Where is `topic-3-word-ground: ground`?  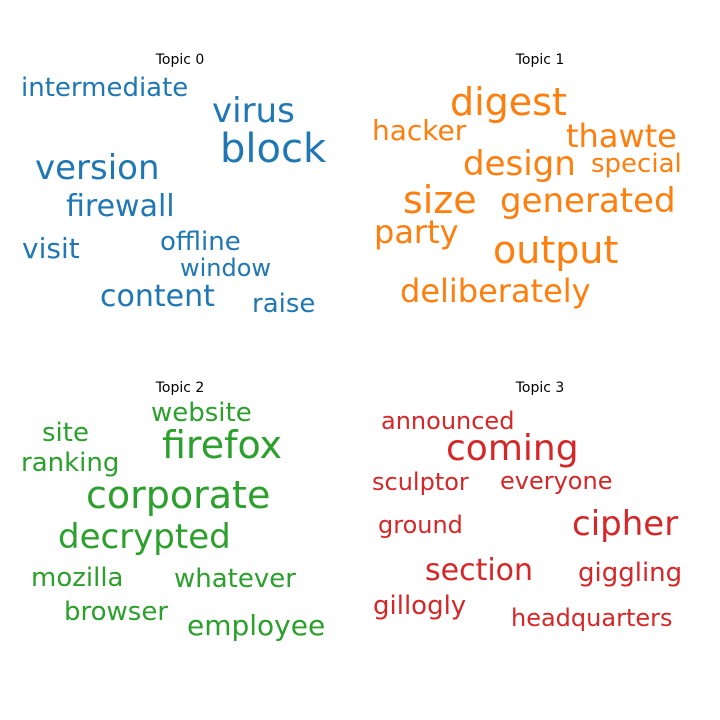
topic-3-word-ground: ground is located at coordinates (420, 525).